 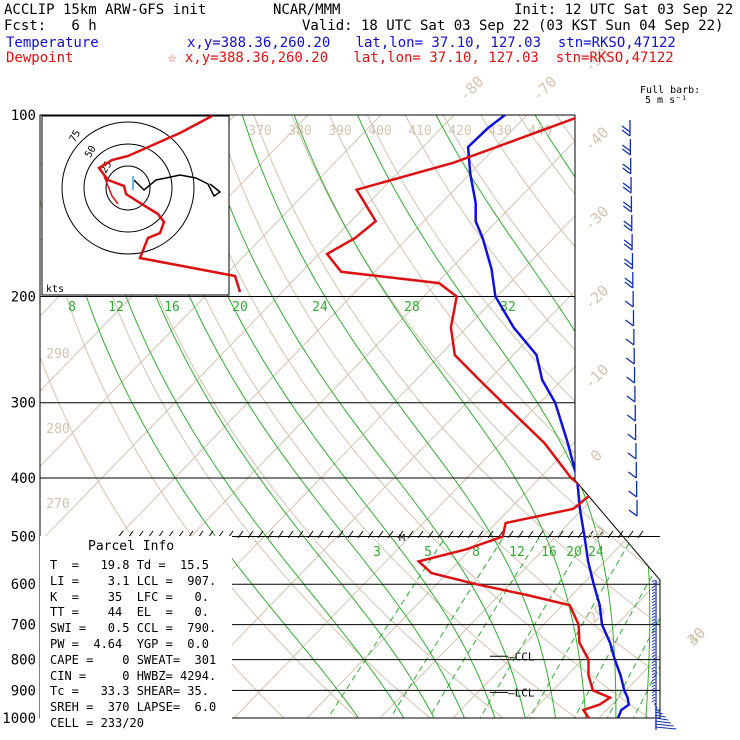 What do you see at coordinates (23, 116) in the screenshot?
I see `pressure-tick-label: 100` at bounding box center [23, 116].